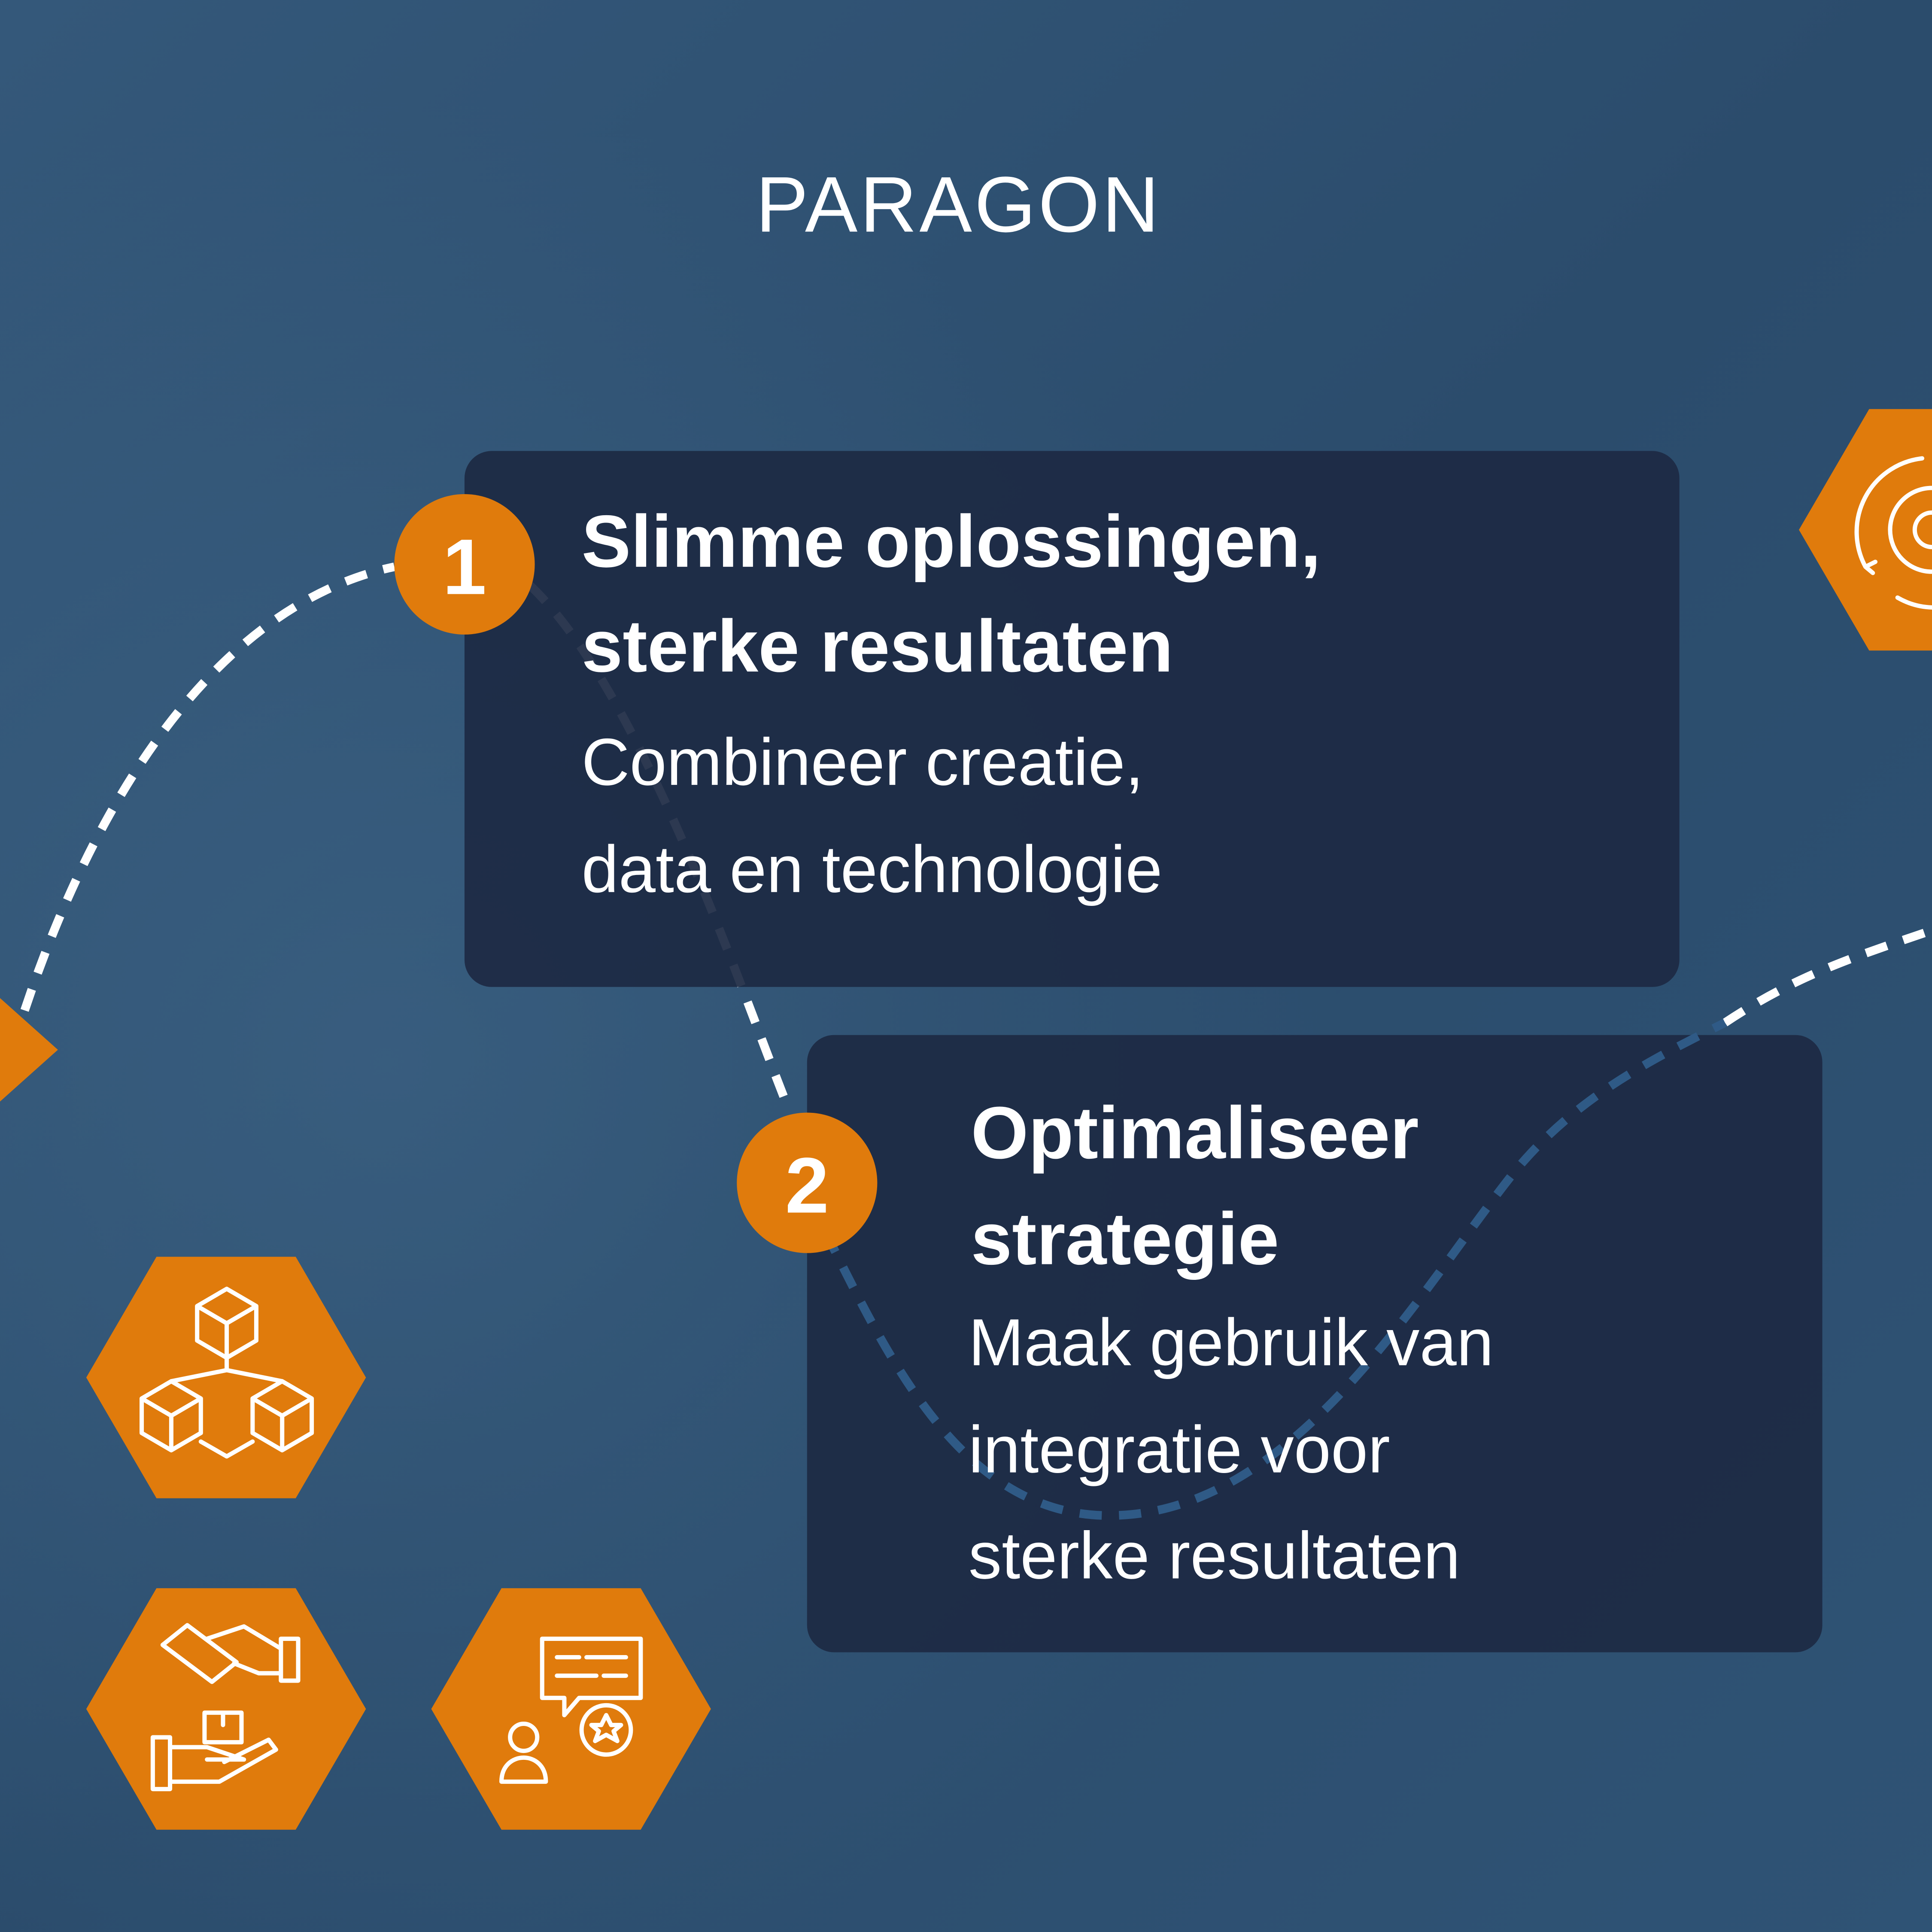  What do you see at coordinates (958, 205) in the screenshot?
I see `logo: PARAGON` at bounding box center [958, 205].